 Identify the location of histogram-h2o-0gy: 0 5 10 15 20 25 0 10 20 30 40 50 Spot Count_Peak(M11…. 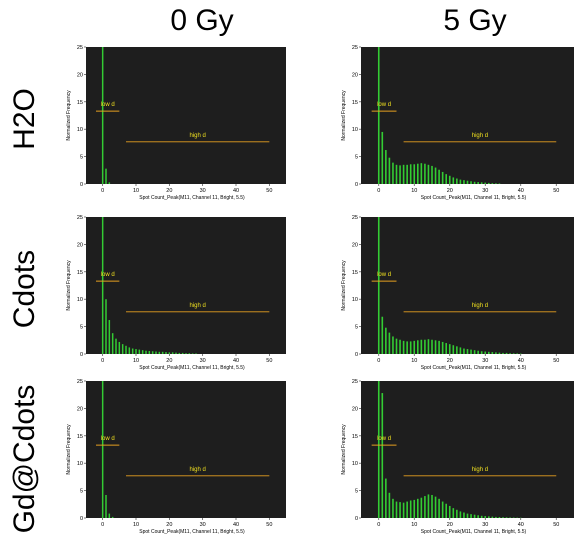
(176, 123).